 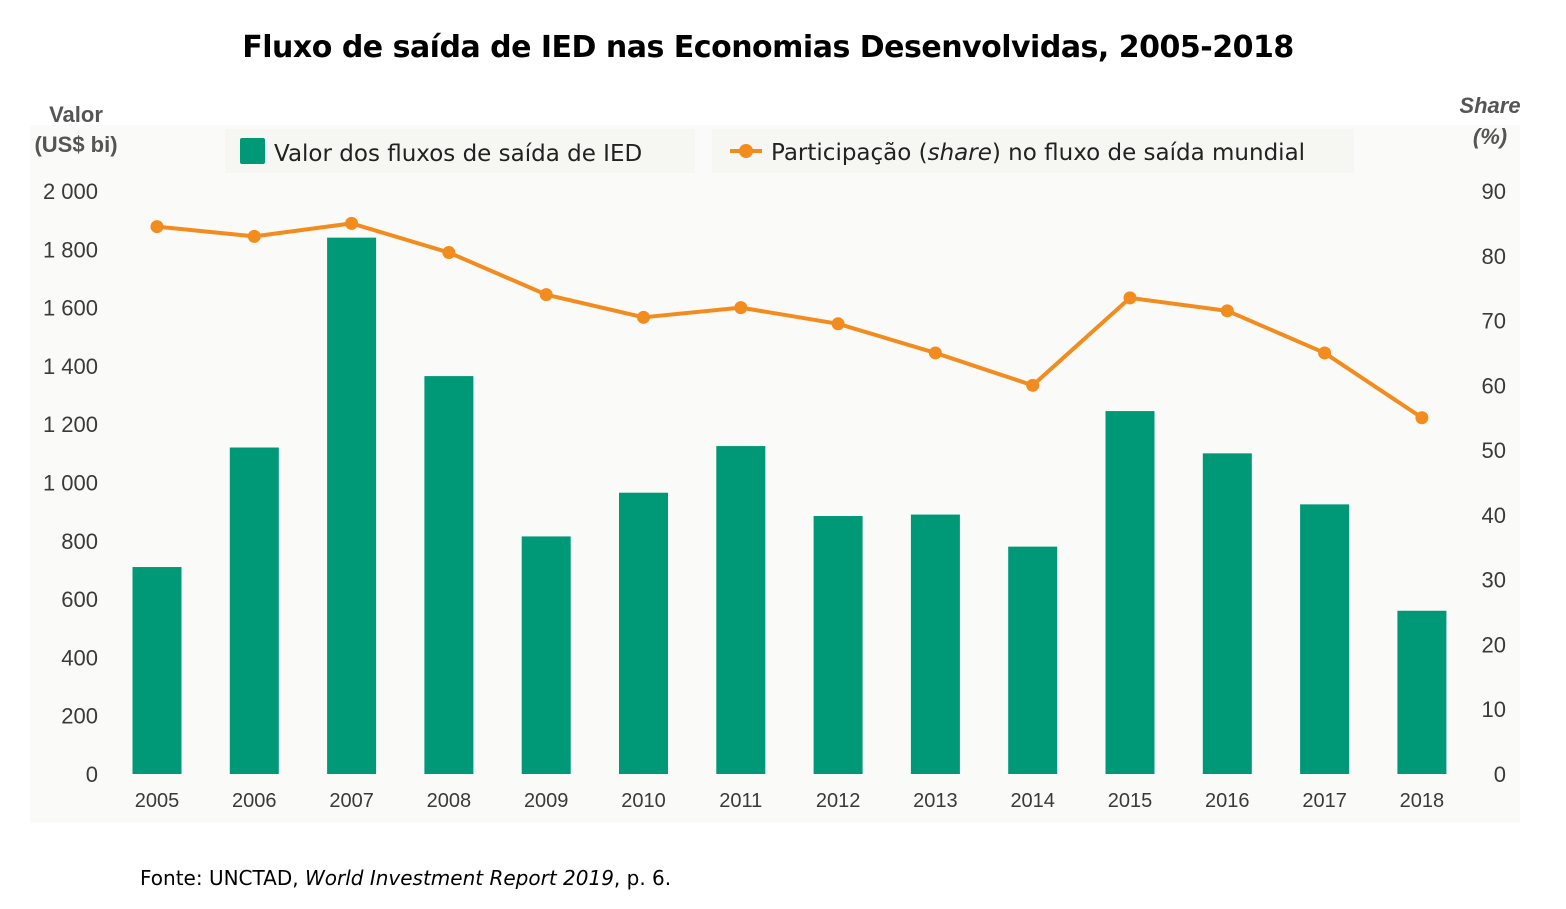 I want to click on legend-line-marker, so click(x=746, y=151).